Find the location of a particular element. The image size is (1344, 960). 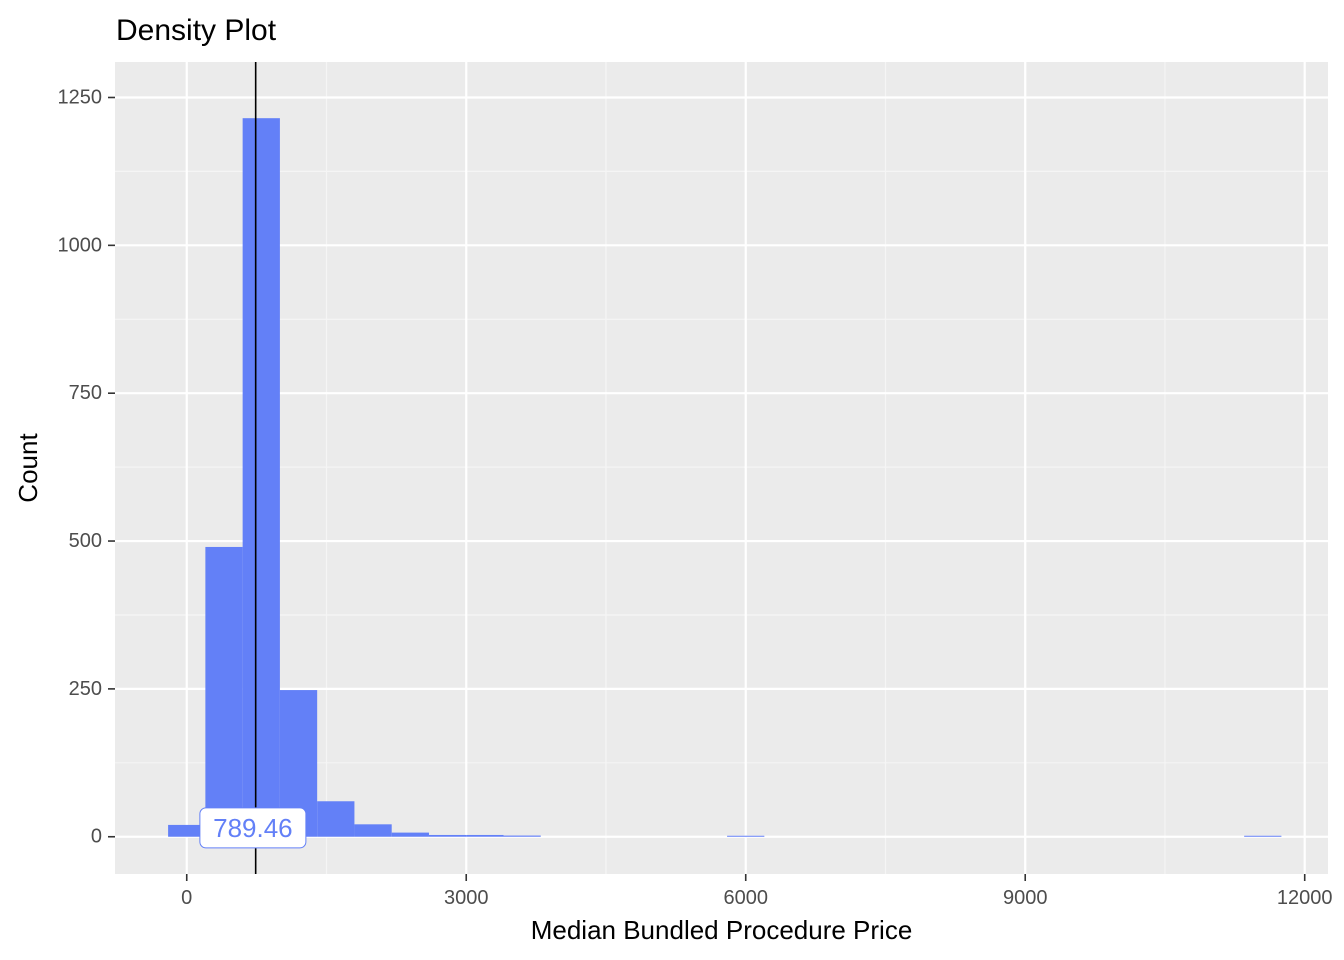

annotation-box is located at coordinates (253, 828).